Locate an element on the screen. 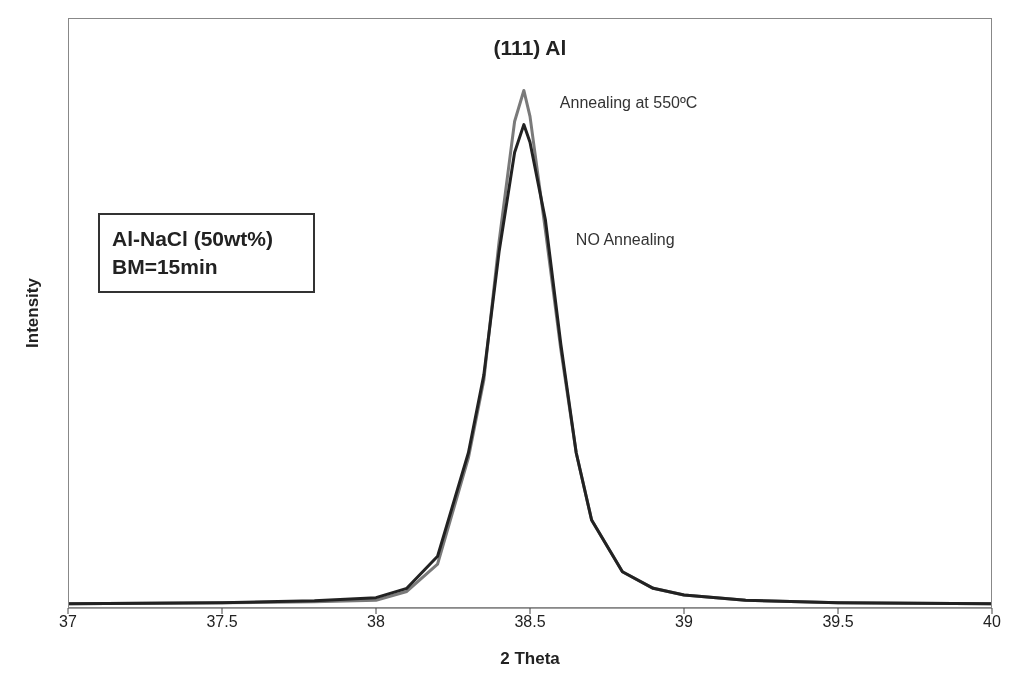  x-tick-label: 37.5 is located at coordinates (222, 622).